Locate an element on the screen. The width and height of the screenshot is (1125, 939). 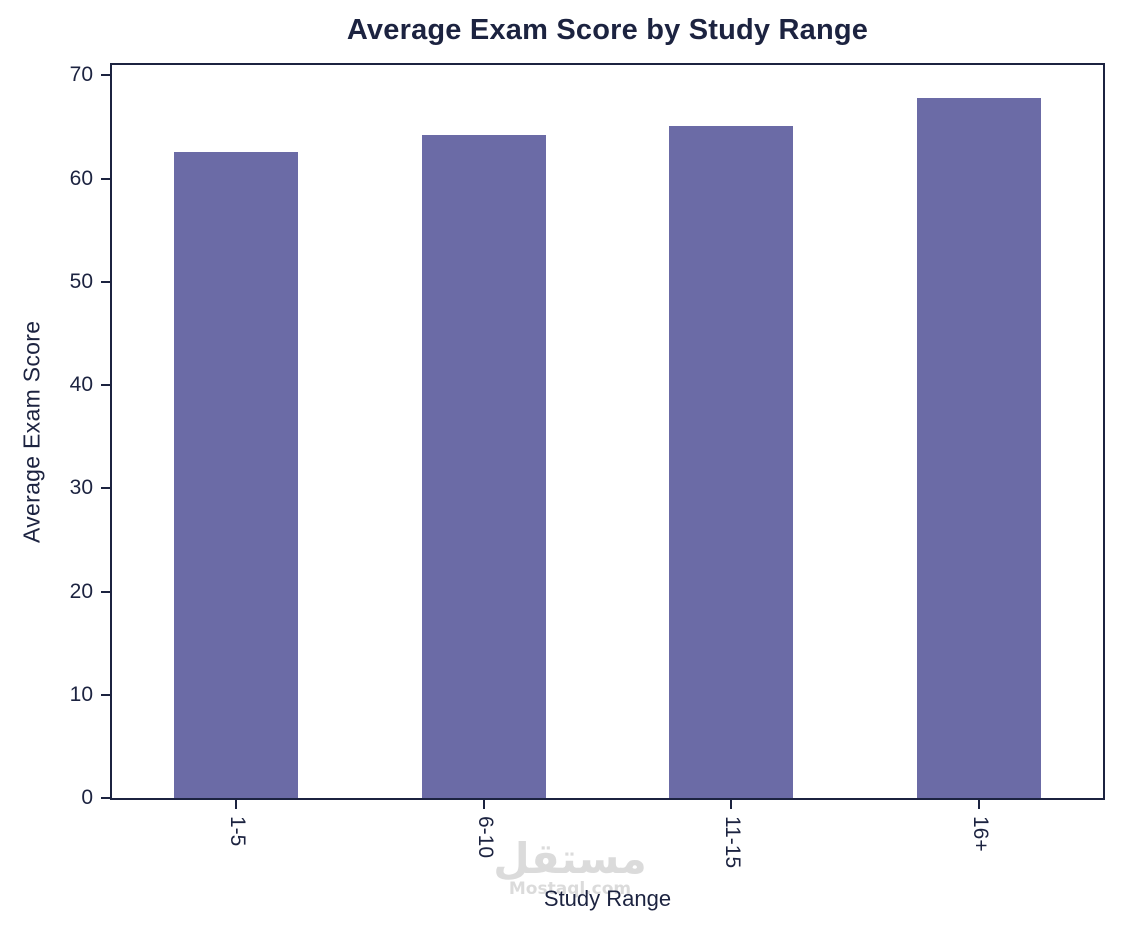
chart-title: Average Exam Score by Study Range is located at coordinates (607, 30).